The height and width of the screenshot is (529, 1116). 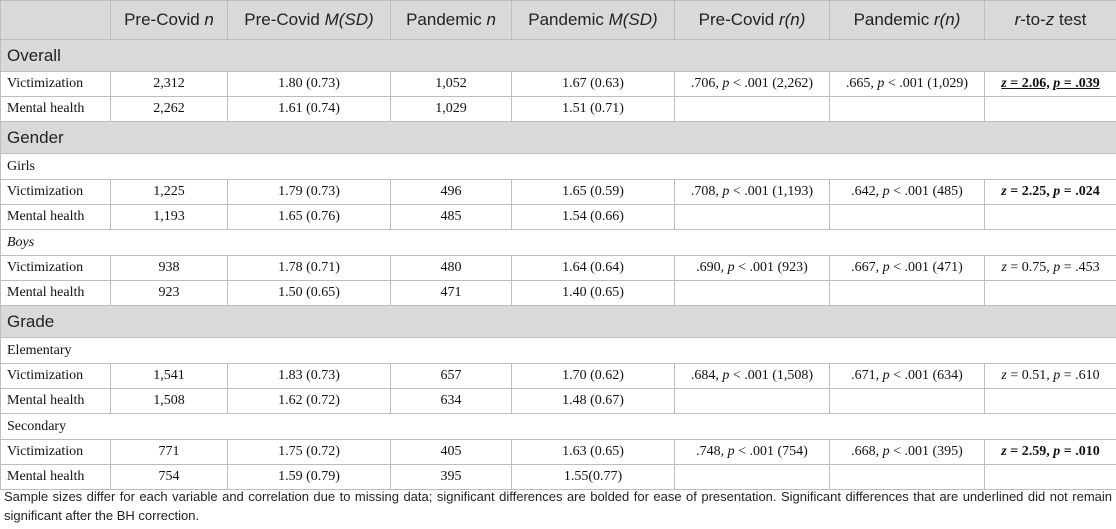 I want to click on cell-pre-n: 2,312, so click(x=169, y=84).